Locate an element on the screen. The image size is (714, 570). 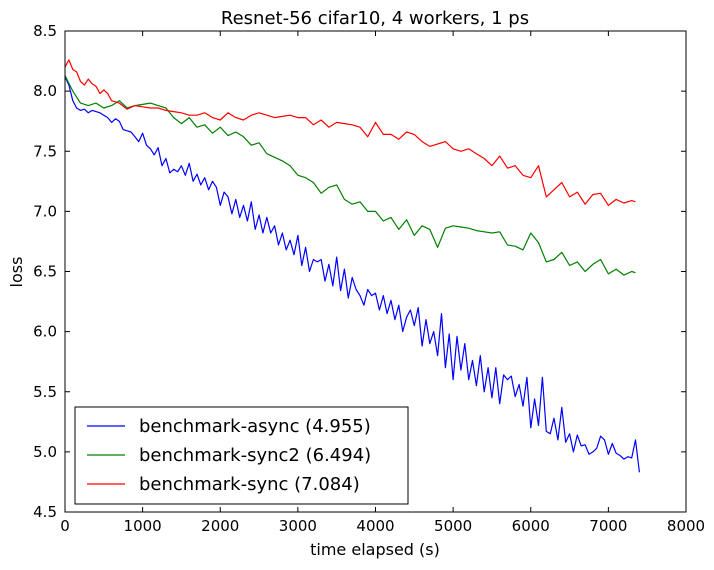
y-tick-label: 6.0 is located at coordinates (45, 332).